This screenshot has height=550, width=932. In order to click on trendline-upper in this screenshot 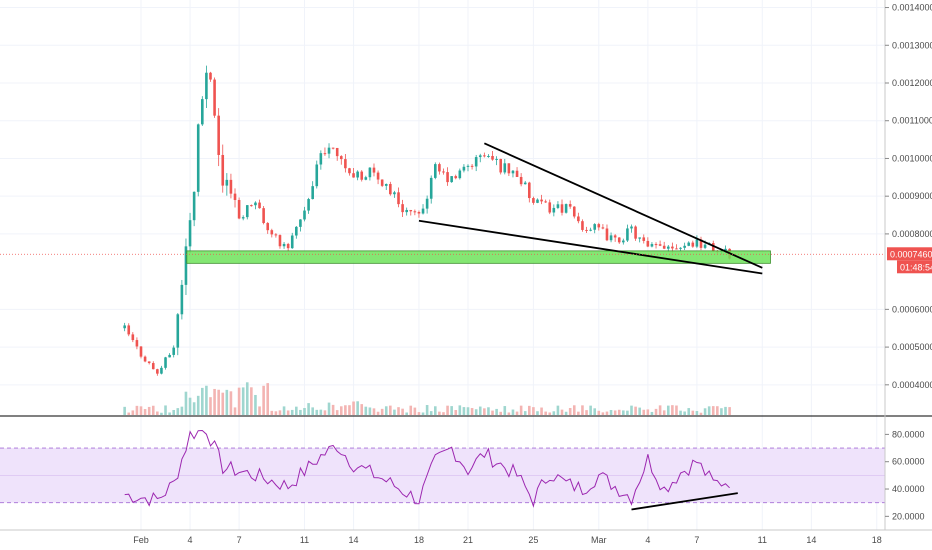, I will do `click(623, 205)`.